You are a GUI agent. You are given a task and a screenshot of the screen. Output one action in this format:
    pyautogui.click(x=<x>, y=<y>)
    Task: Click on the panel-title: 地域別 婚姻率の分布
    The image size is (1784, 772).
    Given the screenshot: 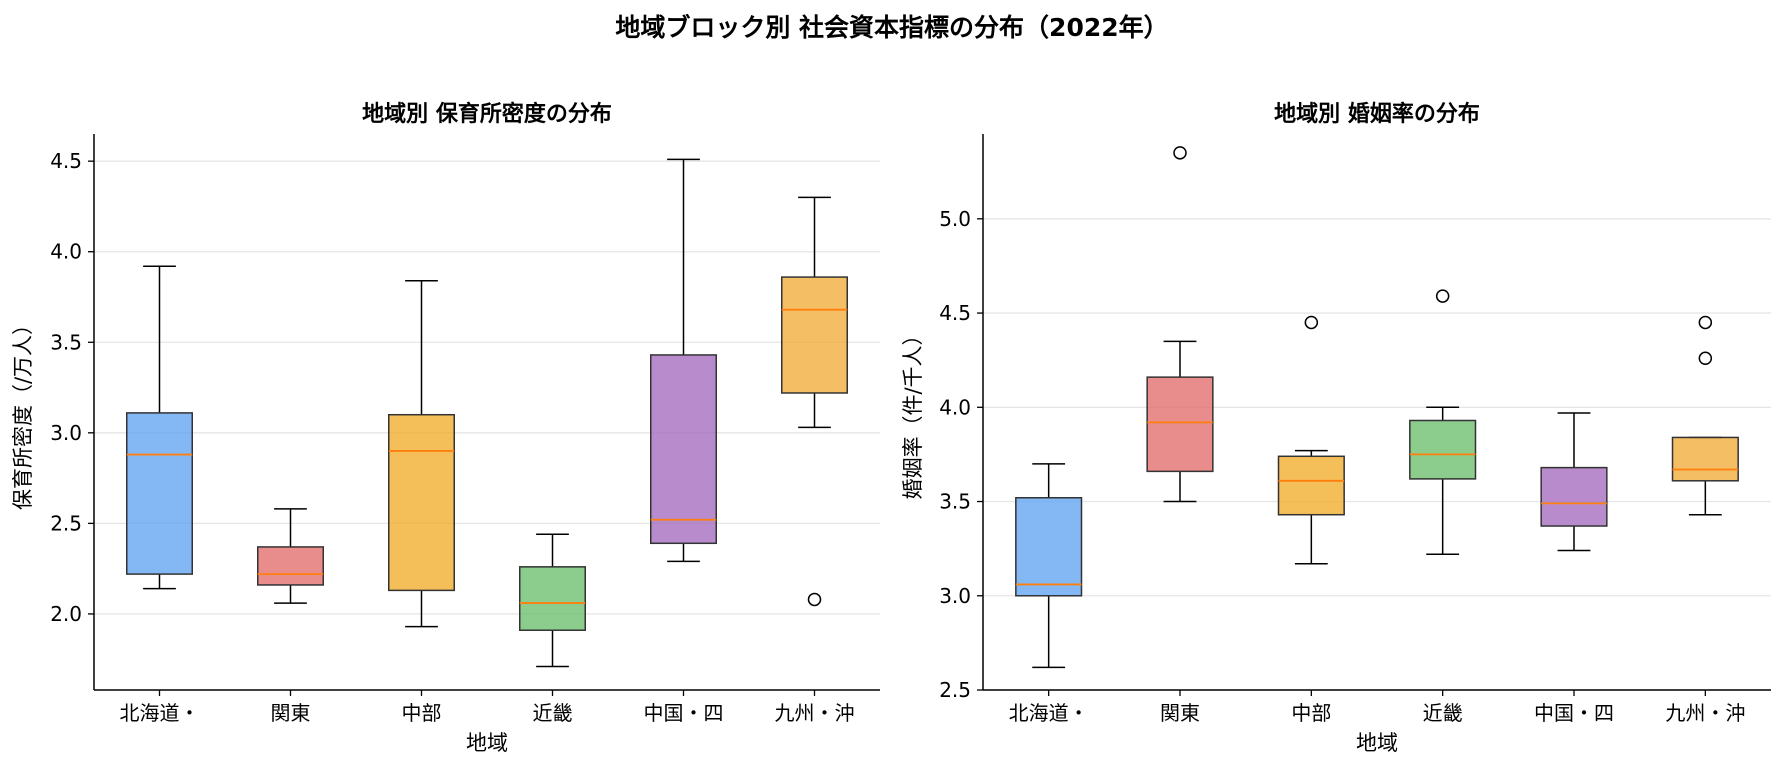 What is the action you would take?
    pyautogui.click(x=1377, y=114)
    